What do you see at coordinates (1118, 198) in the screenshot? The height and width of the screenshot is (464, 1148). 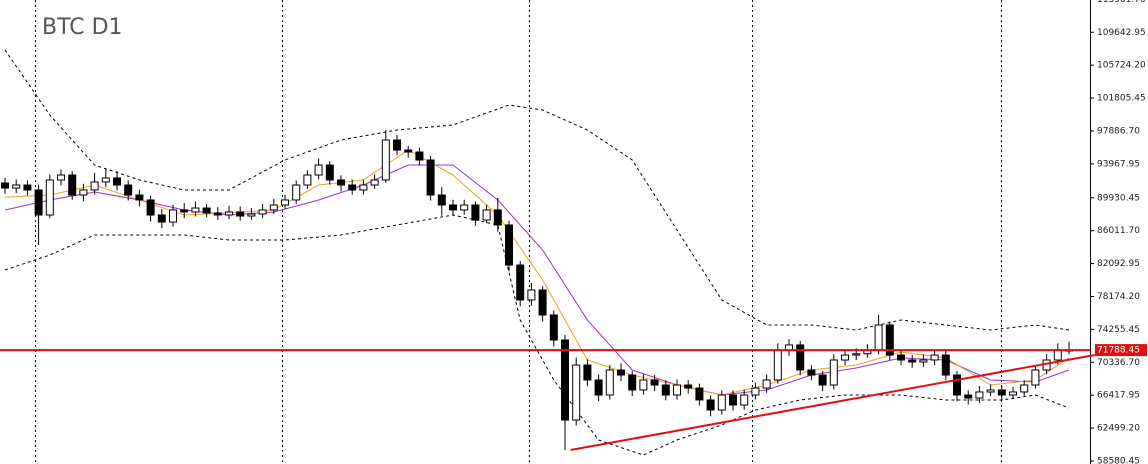 I see `y-tick-label: 89930.45` at bounding box center [1118, 198].